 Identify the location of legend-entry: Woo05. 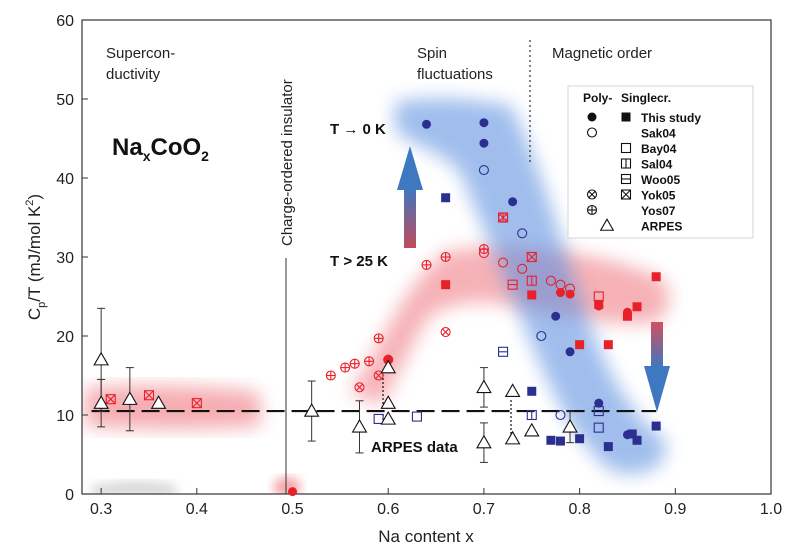
(660, 180).